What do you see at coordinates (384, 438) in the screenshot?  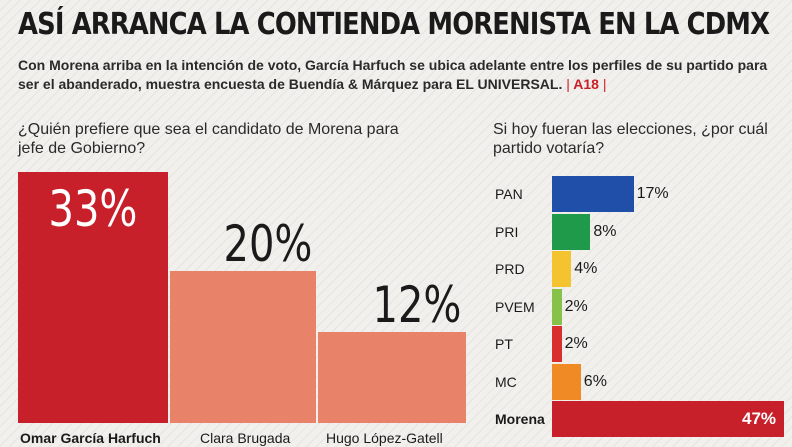 I see `candidate-name: Hugo López-Gatell` at bounding box center [384, 438].